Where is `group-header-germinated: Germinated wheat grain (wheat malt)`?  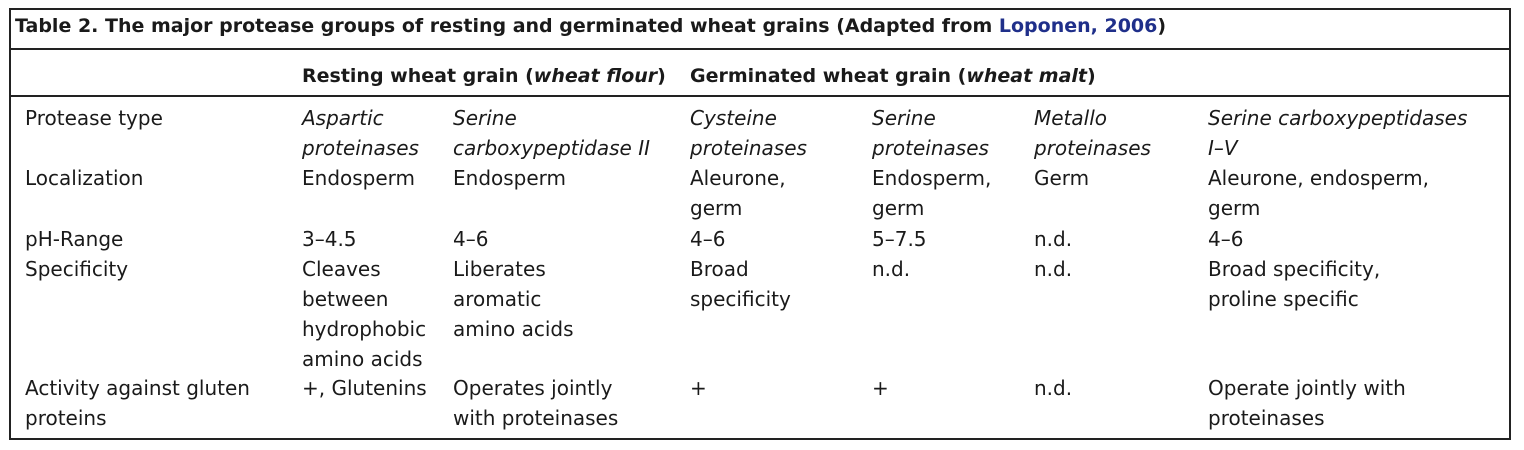
group-header-germinated: Germinated wheat grain (wheat malt) is located at coordinates (893, 76).